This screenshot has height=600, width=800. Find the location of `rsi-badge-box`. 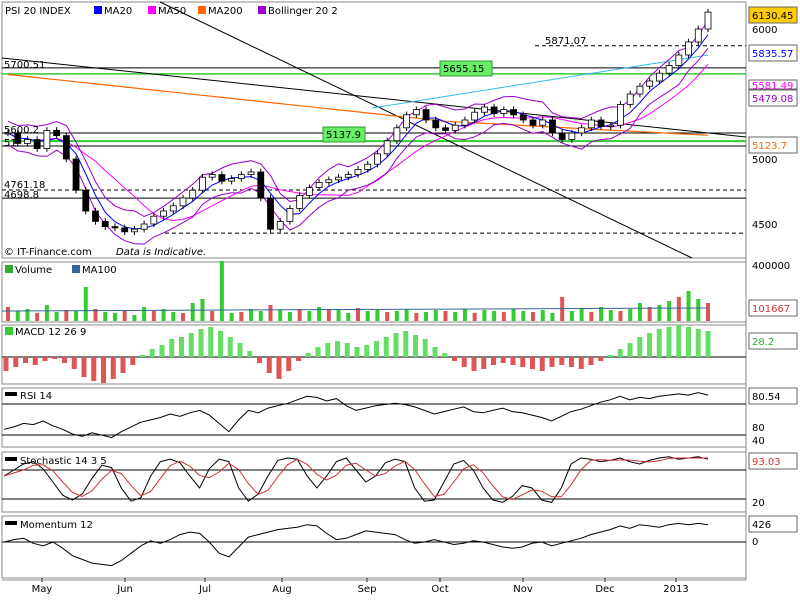

rsi-badge-box is located at coordinates (773, 396).